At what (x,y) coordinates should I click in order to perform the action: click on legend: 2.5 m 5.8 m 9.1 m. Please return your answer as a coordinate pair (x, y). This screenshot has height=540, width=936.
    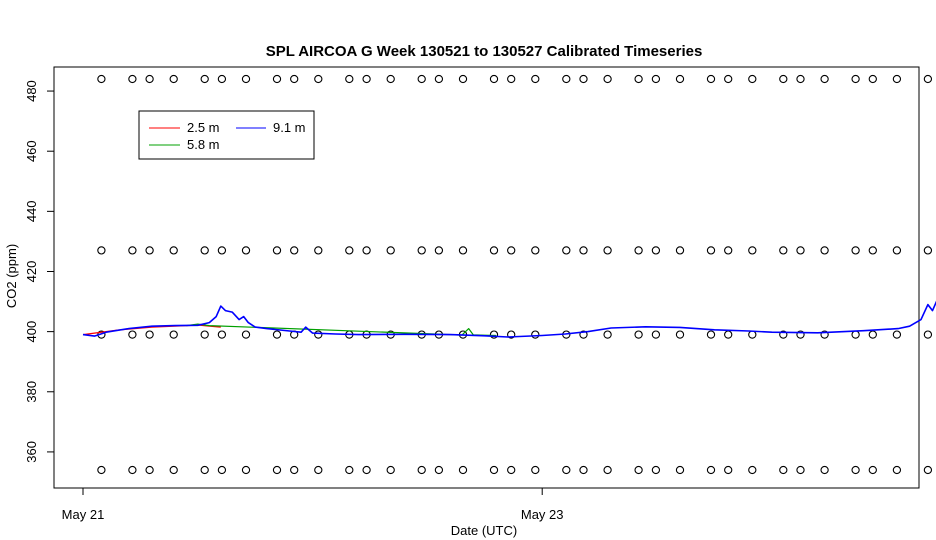
    Looking at the image, I should click on (226, 135).